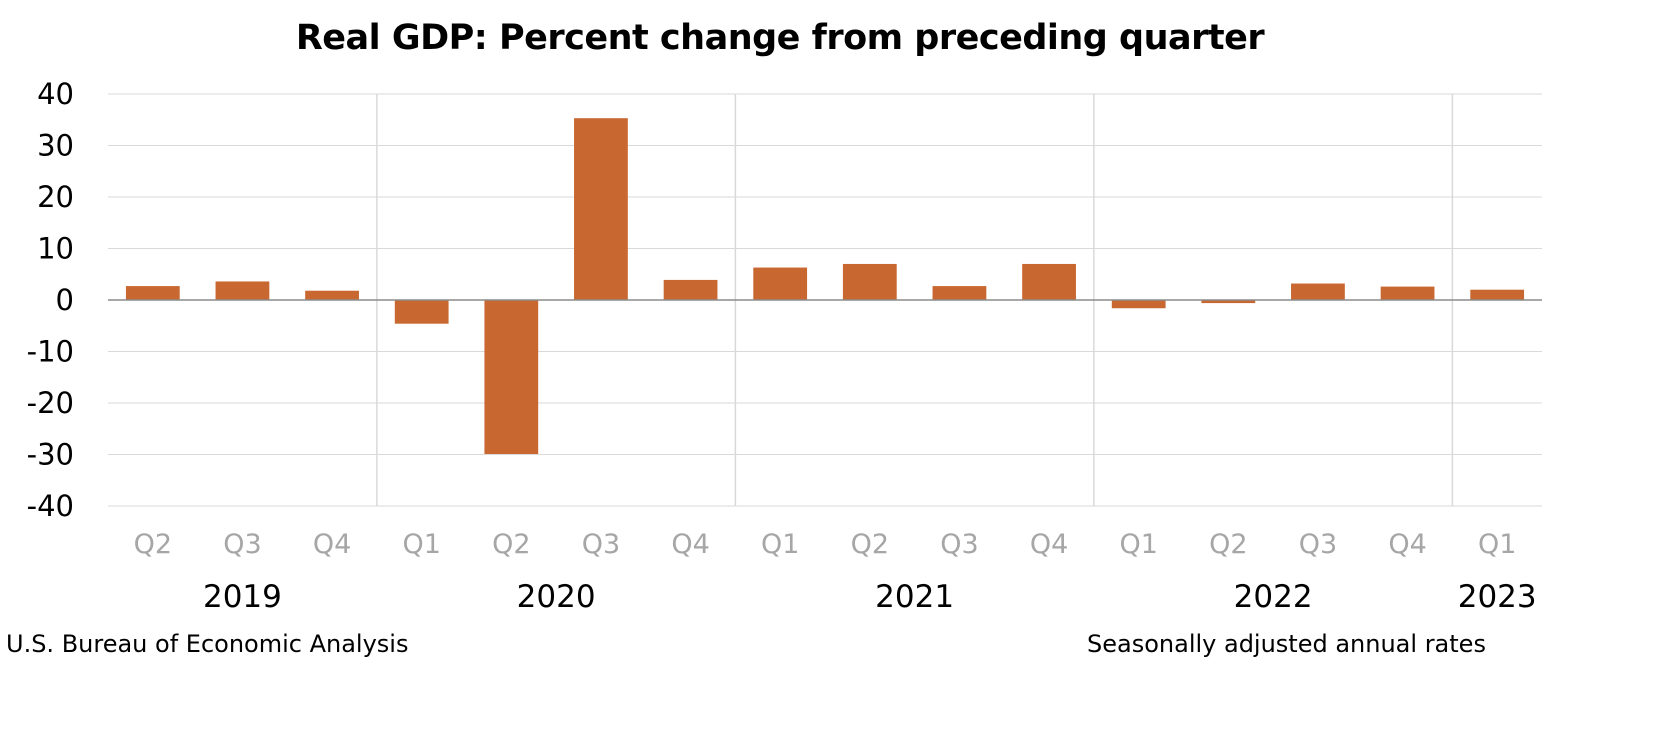  Describe the element at coordinates (1273, 597) in the screenshot. I see `year-label: 2022` at that location.